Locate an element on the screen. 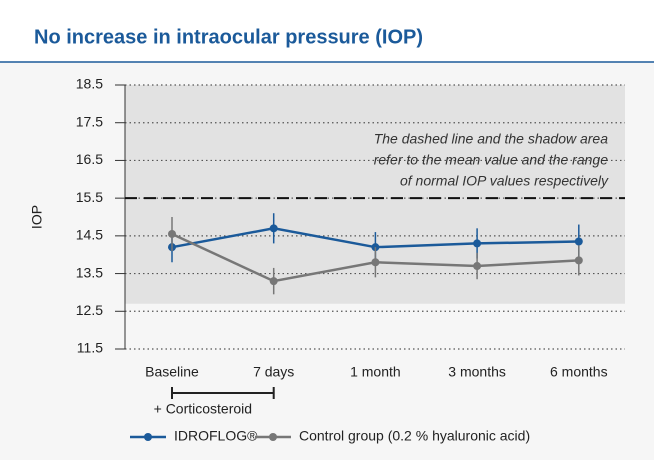 The height and width of the screenshot is (460, 654). y-tick-label: 16.5 is located at coordinates (89, 159).